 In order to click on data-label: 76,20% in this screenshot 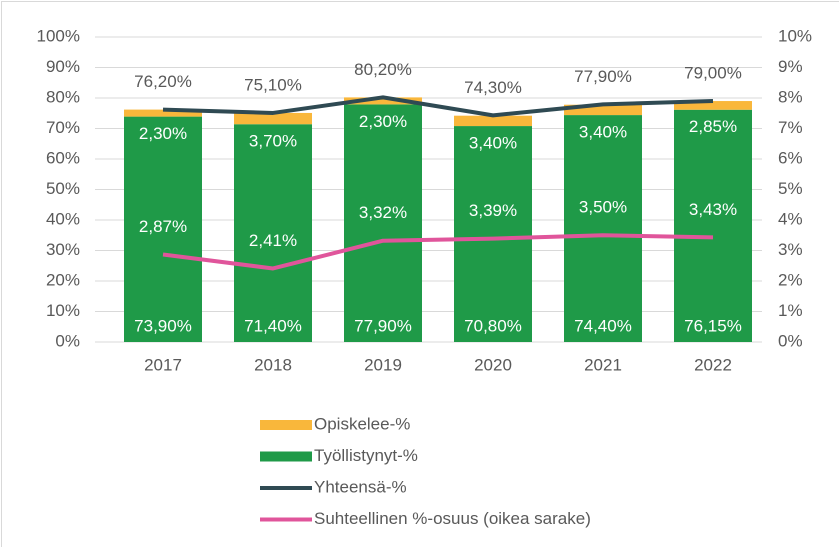, I will do `click(163, 81)`.